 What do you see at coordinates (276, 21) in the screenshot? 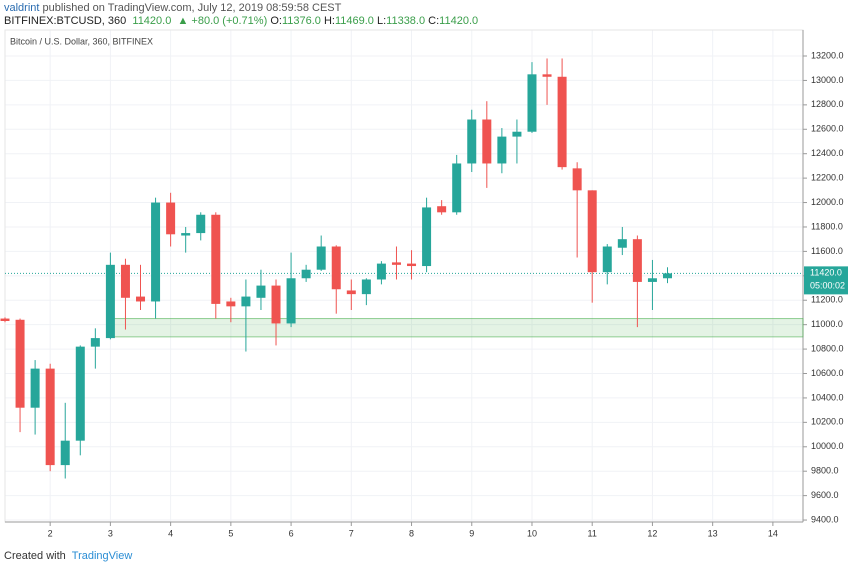
I see `ohlc-label: O:` at bounding box center [276, 21].